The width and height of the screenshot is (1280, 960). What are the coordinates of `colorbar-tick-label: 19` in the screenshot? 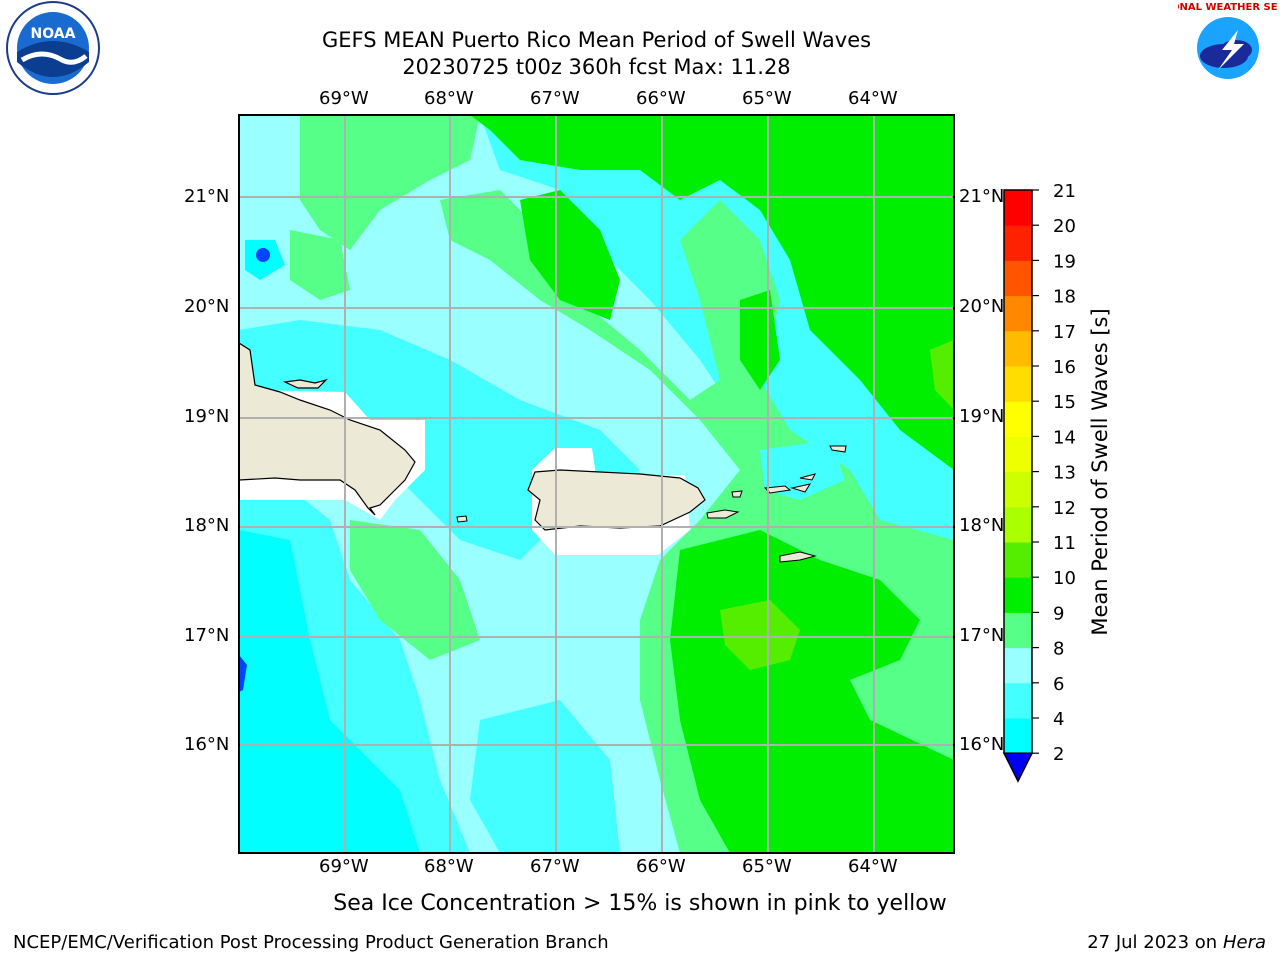 It's located at (1064, 261).